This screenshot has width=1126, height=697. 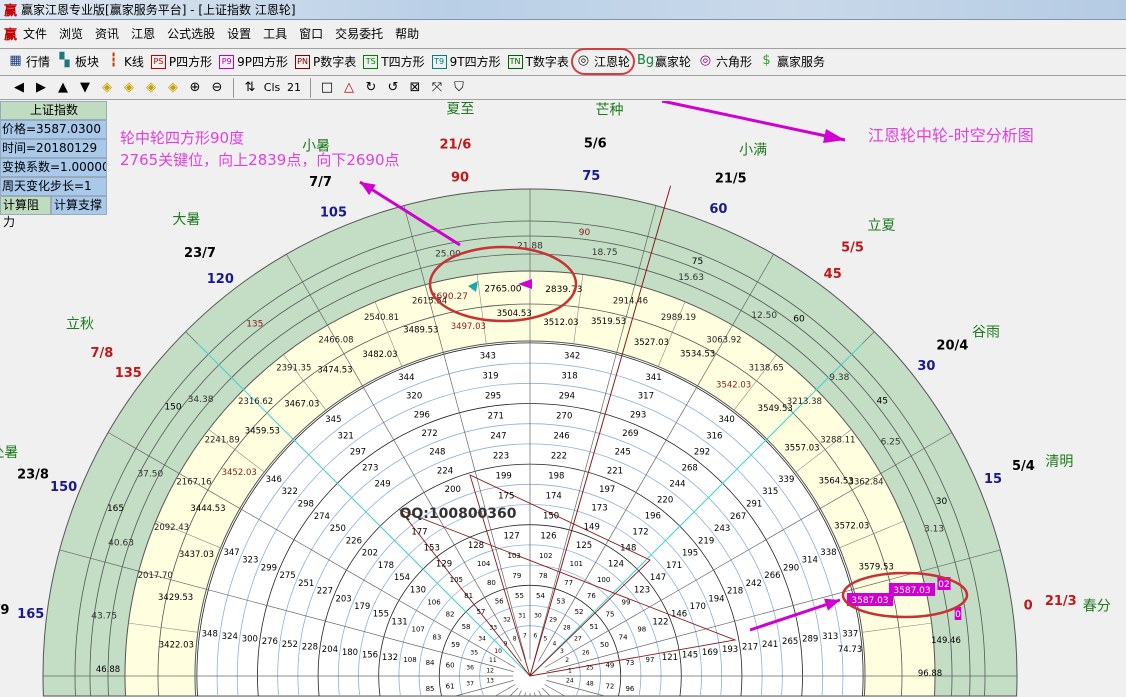 What do you see at coordinates (942, 502) in the screenshot?
I see `ring-degree-value: 30` at bounding box center [942, 502].